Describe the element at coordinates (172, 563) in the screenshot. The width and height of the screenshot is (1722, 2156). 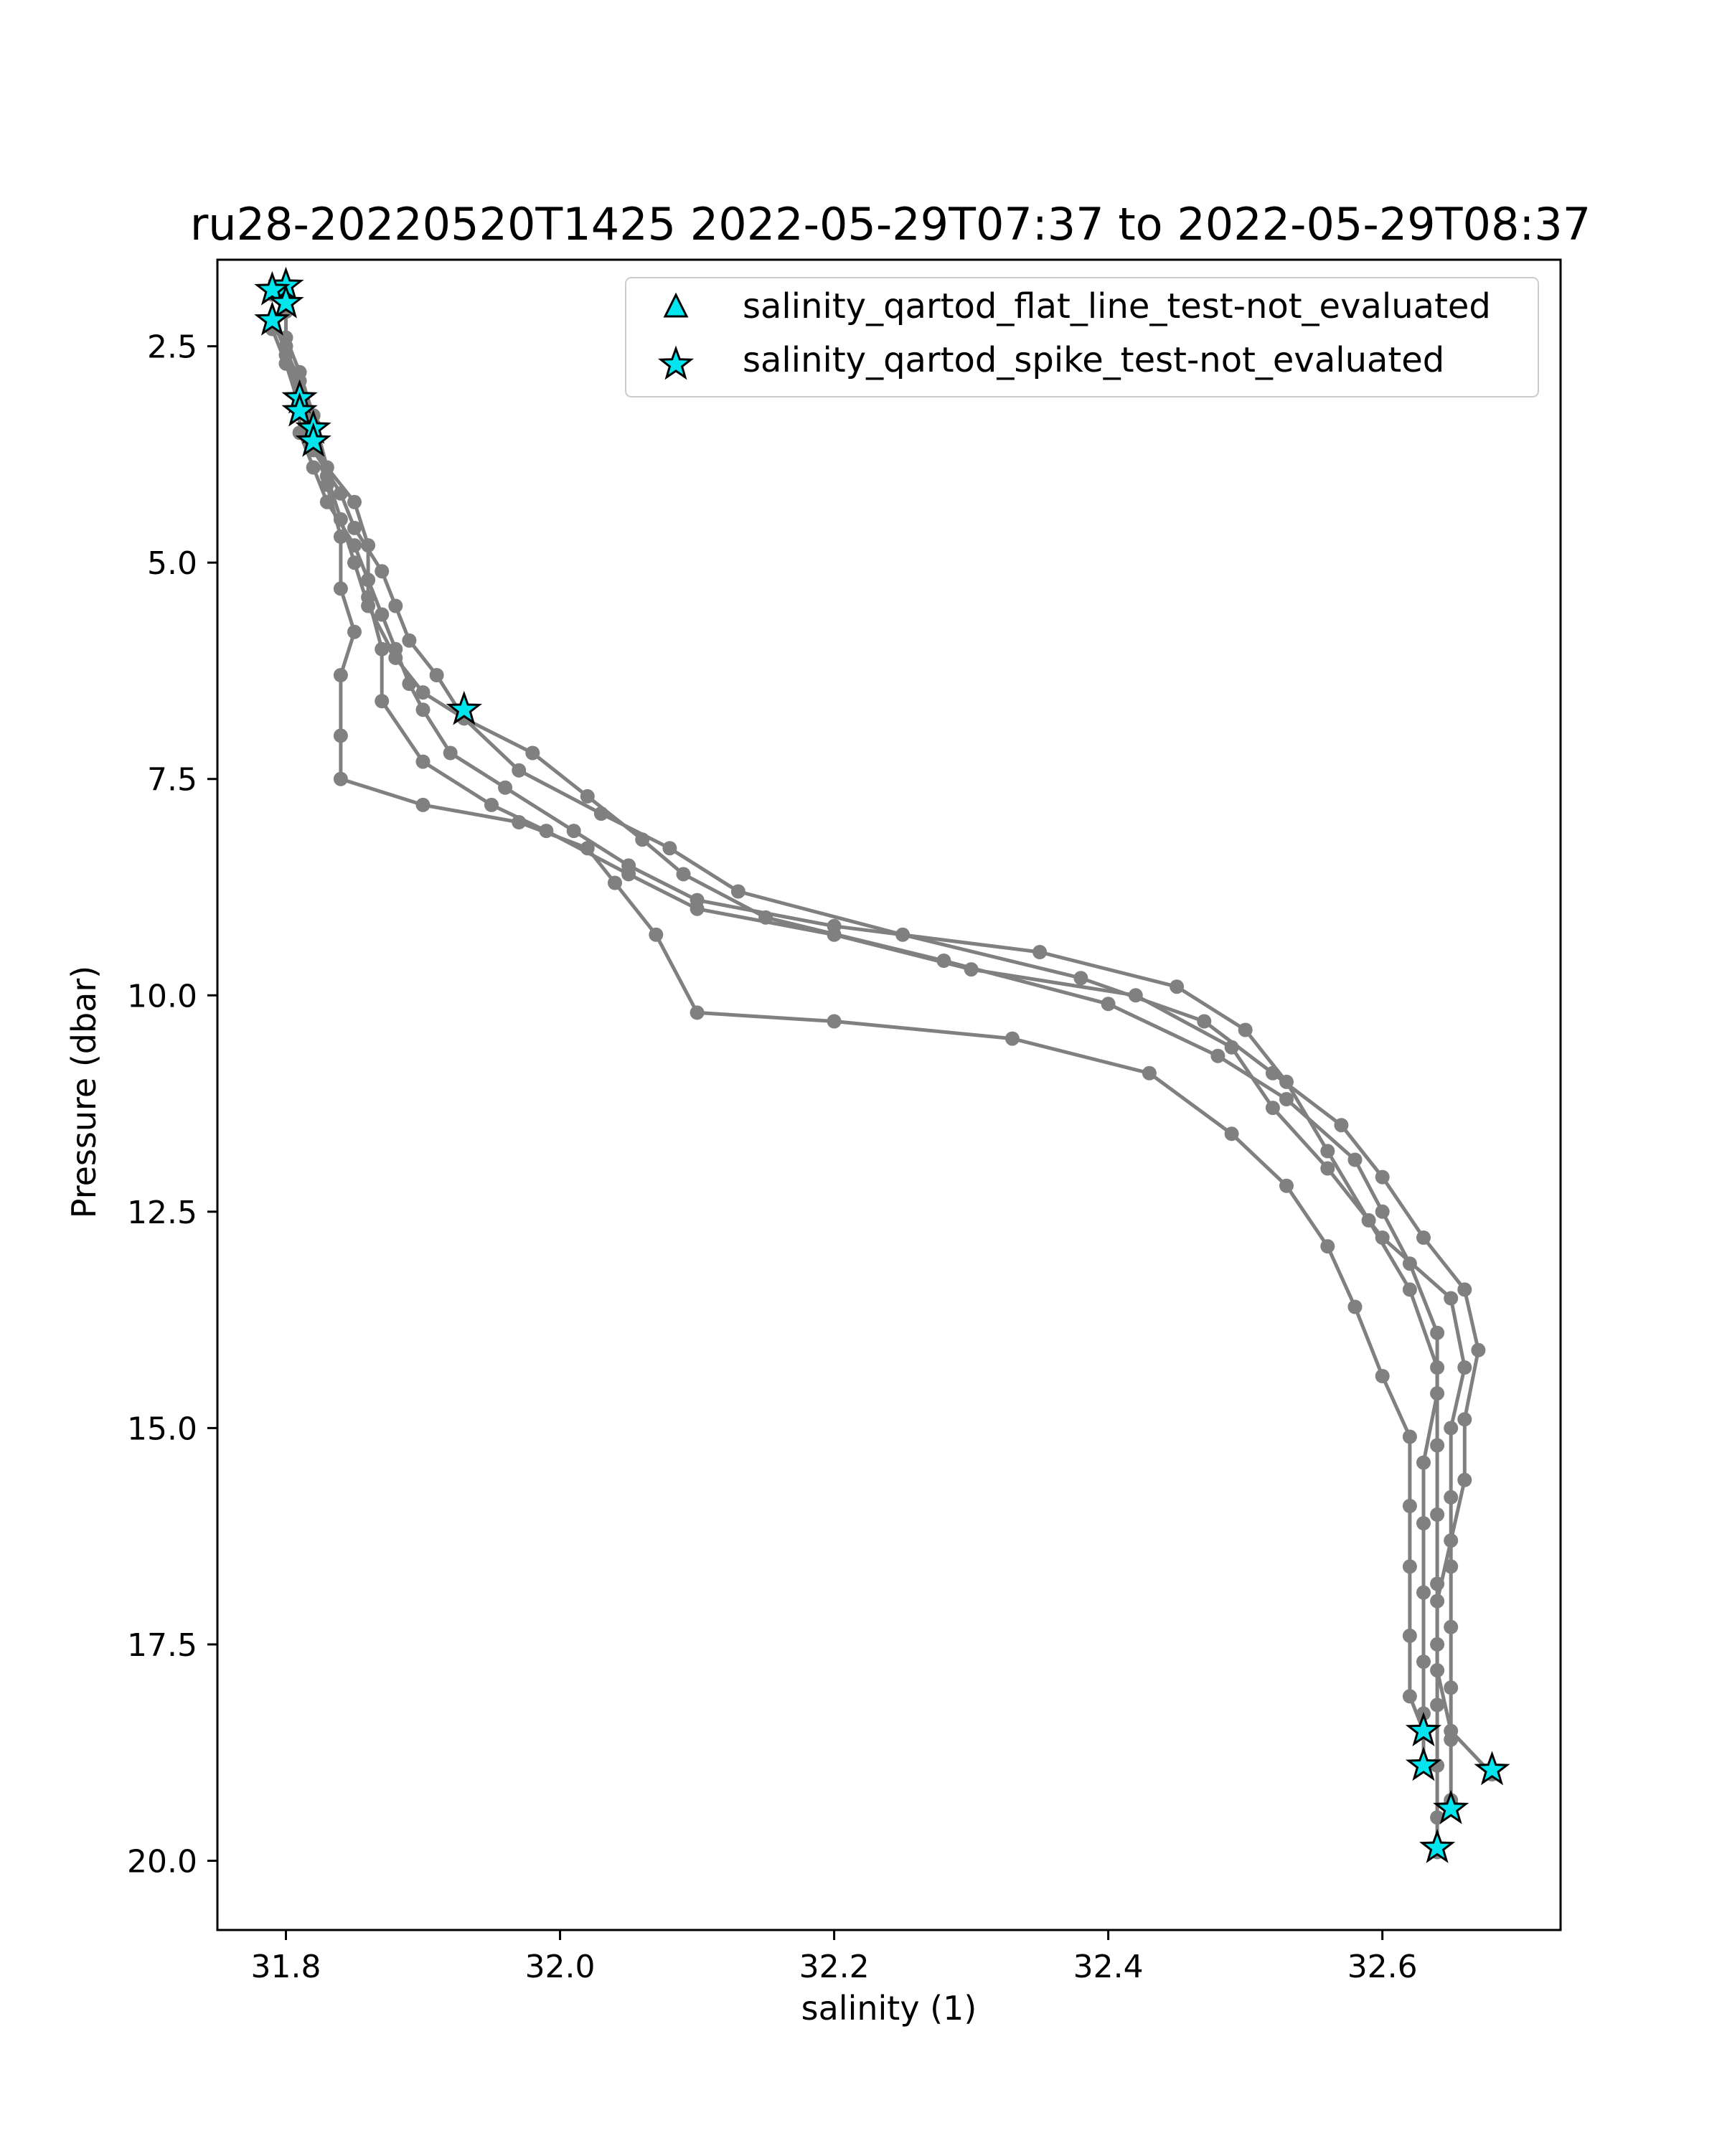
I see `y-tick-label: 5.0` at that location.